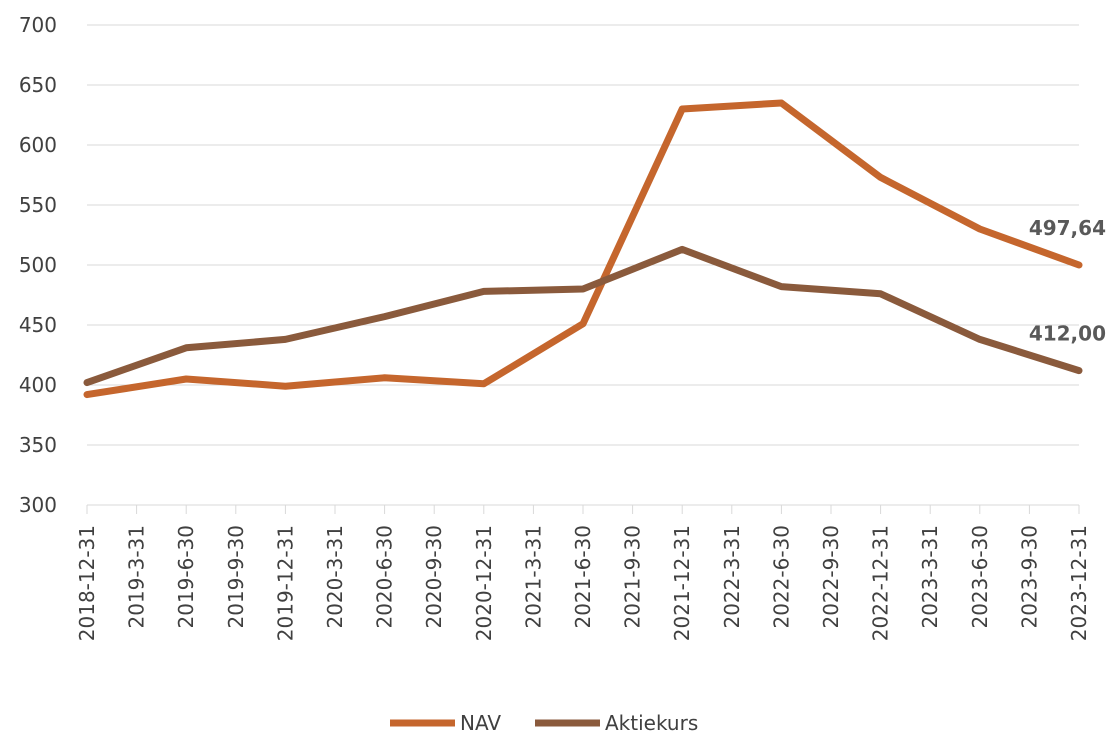  Describe the element at coordinates (335, 577) in the screenshot. I see `x-tick-label: 2020-3-31` at that location.